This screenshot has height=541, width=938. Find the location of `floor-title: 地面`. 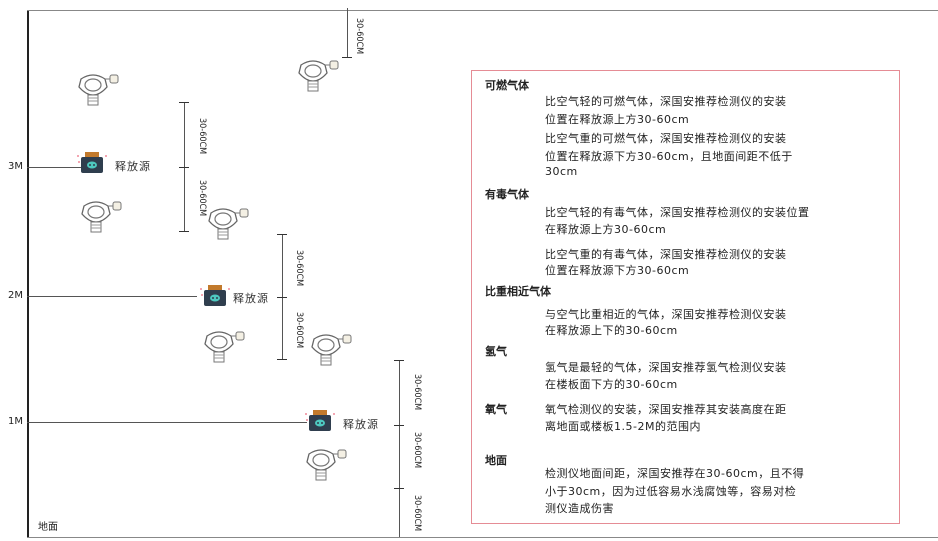

floor-title: 地面 is located at coordinates (496, 460).